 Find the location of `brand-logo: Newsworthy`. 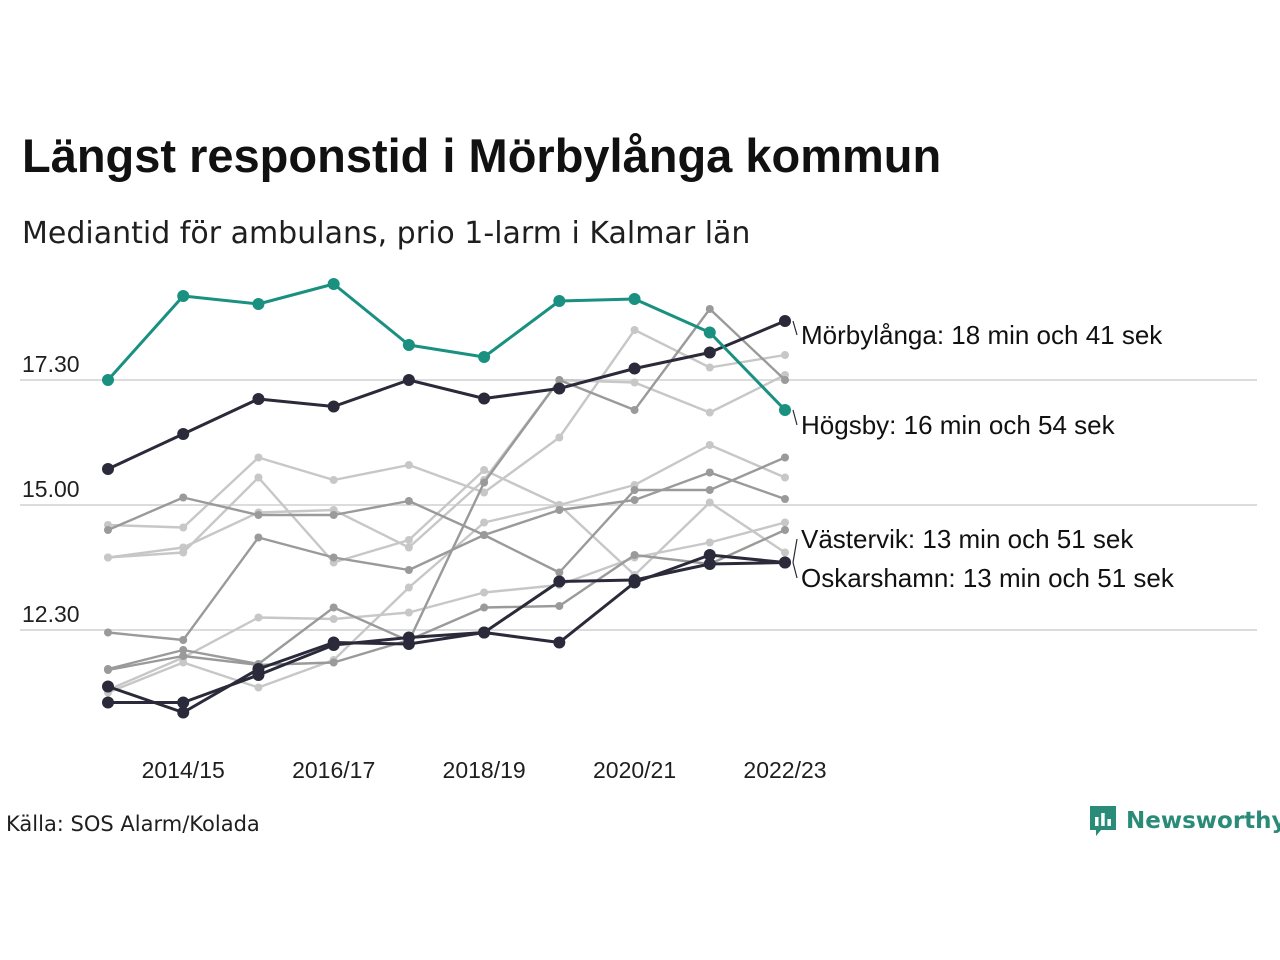

brand-logo: Newsworthy is located at coordinates (1184, 821).